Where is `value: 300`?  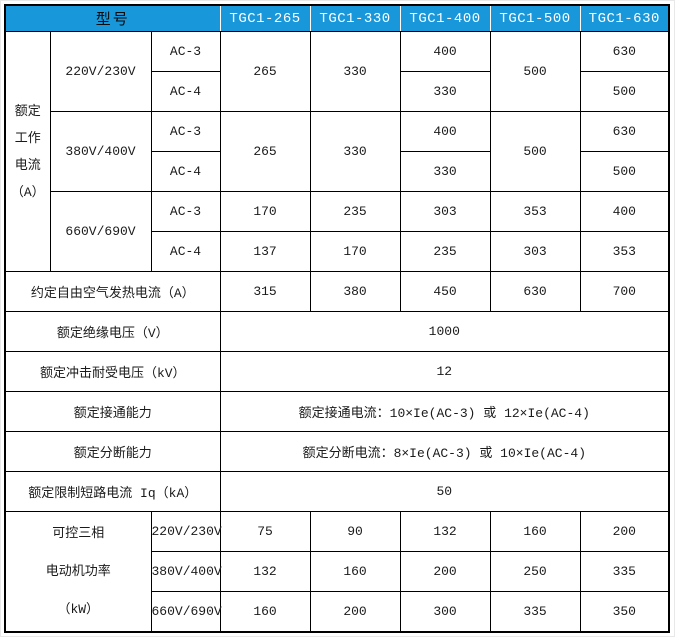 value: 300 is located at coordinates (445, 612).